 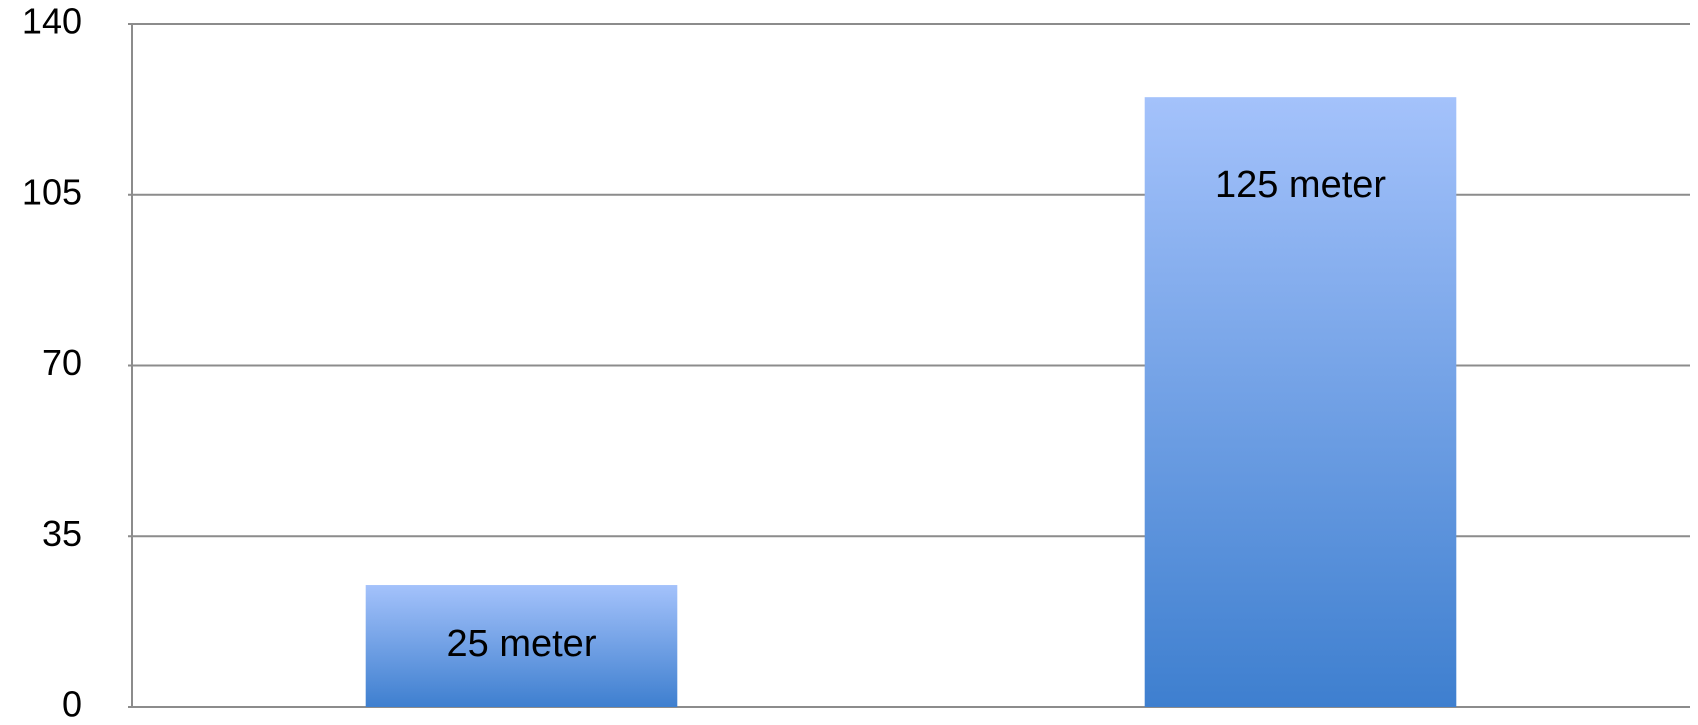 I want to click on bar, so click(x=521, y=646).